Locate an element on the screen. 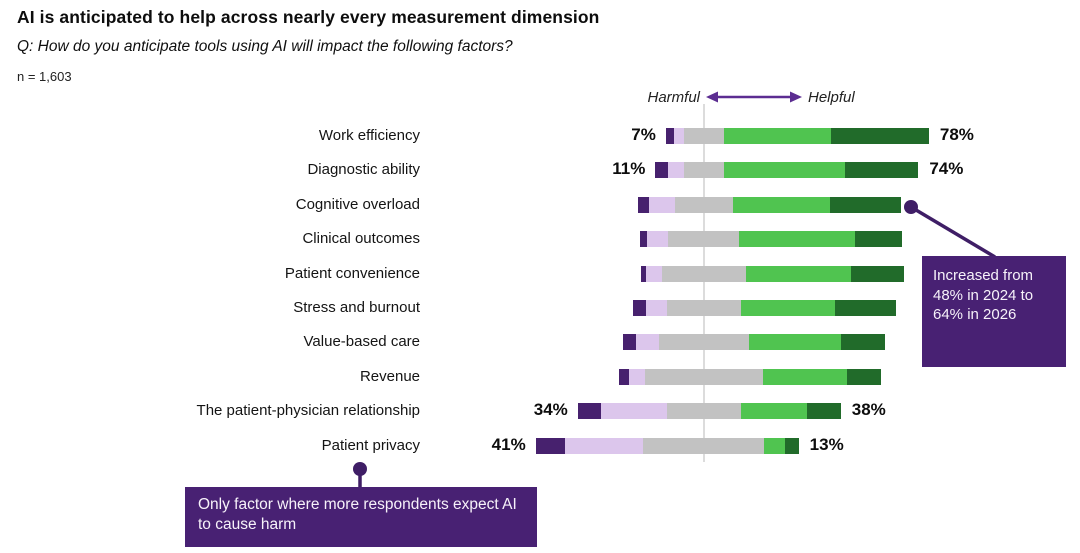 Image resolution: width=1080 pixels, height=553 pixels. category-label: Value-based care is located at coordinates (361, 341).